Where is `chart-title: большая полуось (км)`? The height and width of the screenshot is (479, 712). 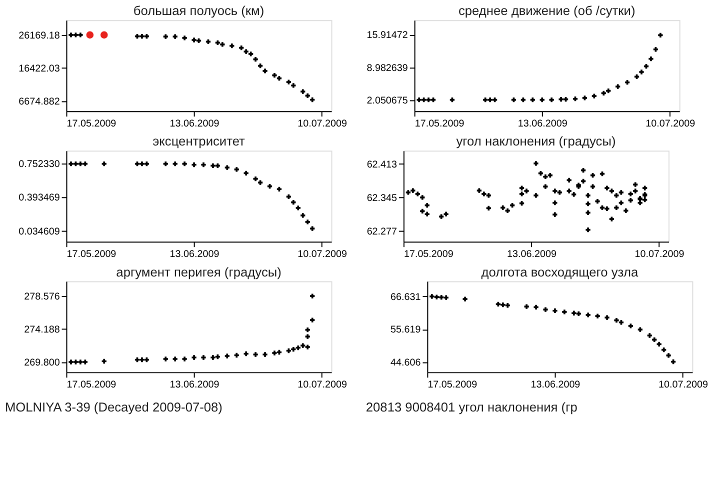
chart-title: большая полуось (км) is located at coordinates (198, 10).